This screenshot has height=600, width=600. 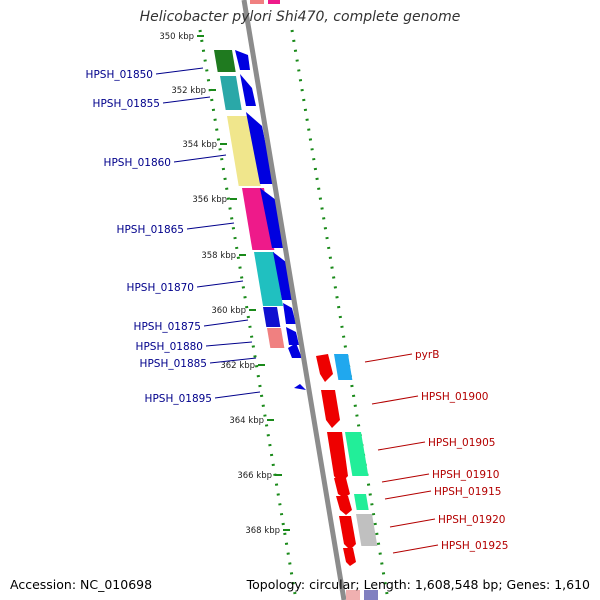 What do you see at coordinates (126, 104) in the screenshot?
I see `reverse-gene-label: HPSH_01855` at bounding box center [126, 104].